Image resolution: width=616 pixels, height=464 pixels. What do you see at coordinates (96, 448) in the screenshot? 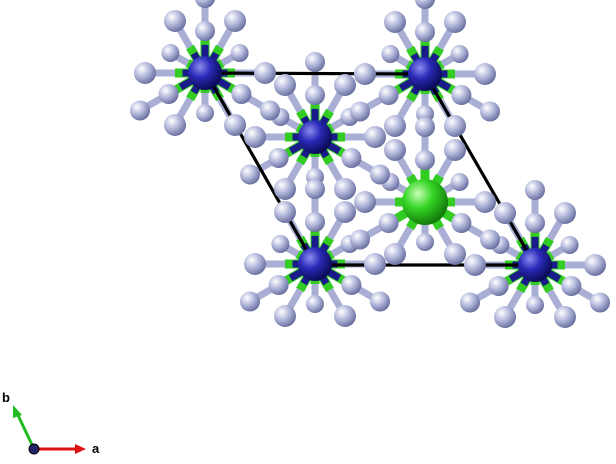
I see `axis-a-label: a` at bounding box center [96, 448].